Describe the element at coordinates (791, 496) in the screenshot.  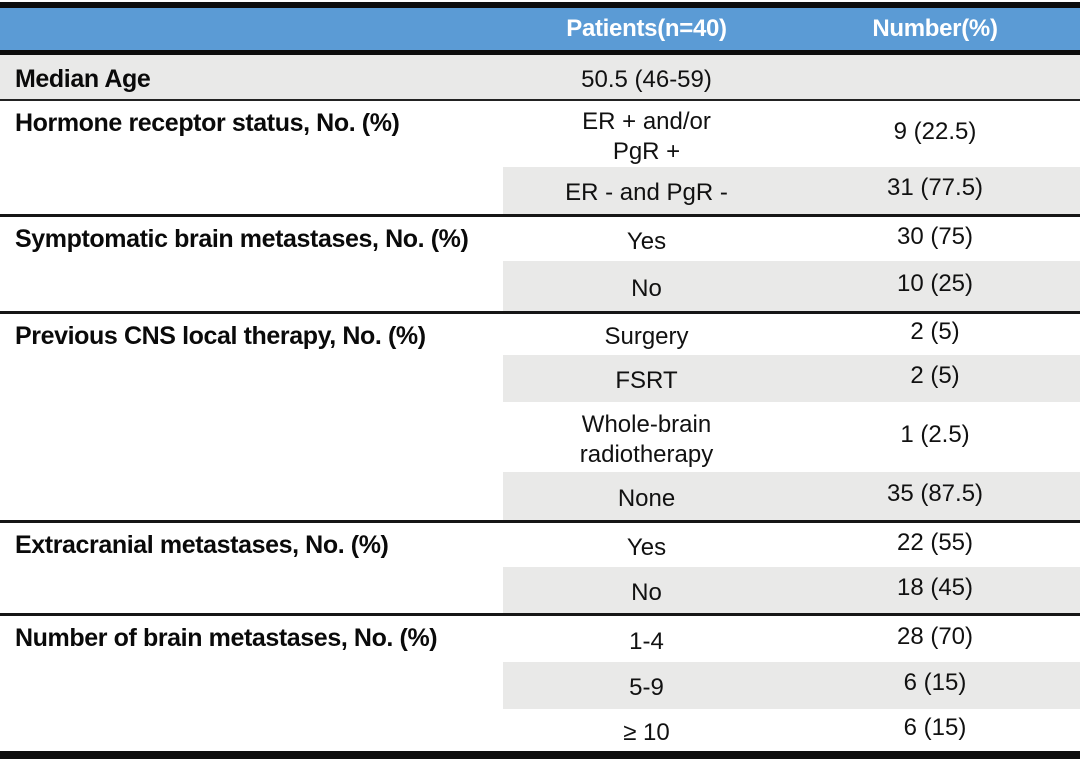
I see `table-row: None 35 (87.5)` at that location.